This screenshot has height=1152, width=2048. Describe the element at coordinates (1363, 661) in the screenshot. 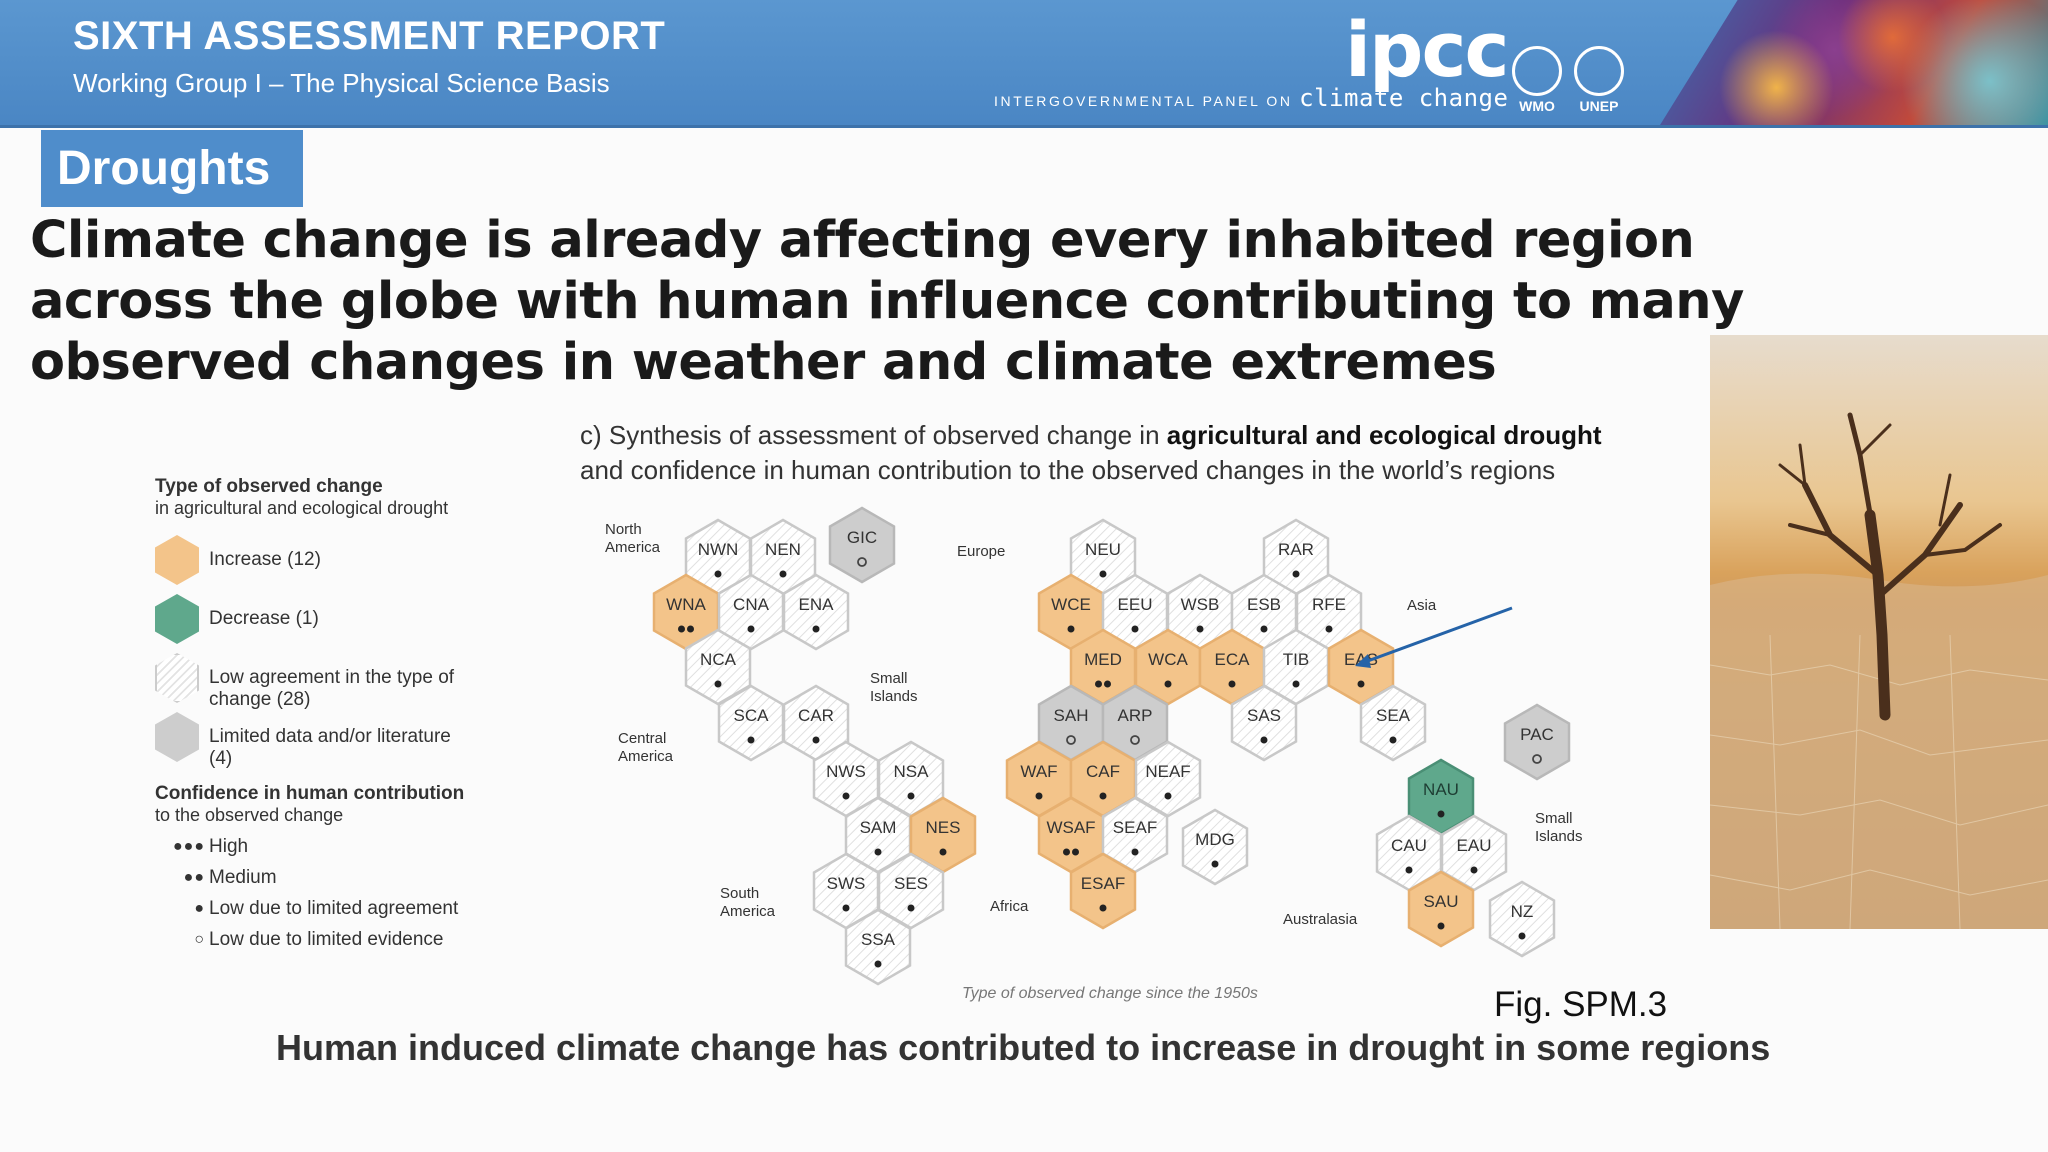

I see `arrow-head-icon` at that location.